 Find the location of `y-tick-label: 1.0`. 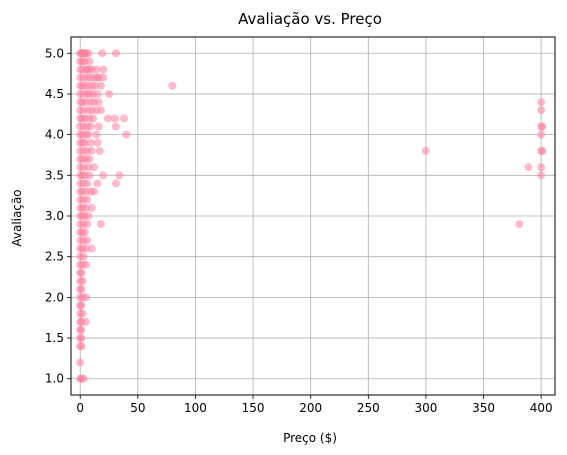

y-tick-label: 1.0 is located at coordinates (54, 379).